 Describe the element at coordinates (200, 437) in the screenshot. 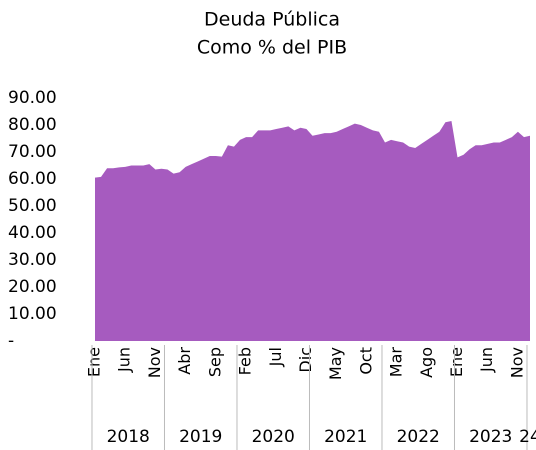

I see `x-group-label: 2019` at that location.